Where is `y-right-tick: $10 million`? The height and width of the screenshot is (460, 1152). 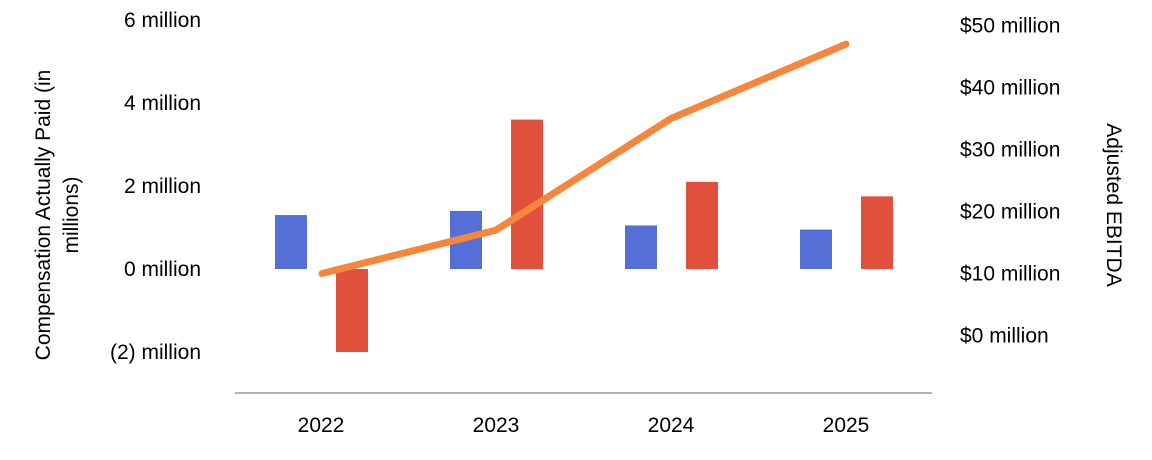
y-right-tick: $10 million is located at coordinates (1010, 274).